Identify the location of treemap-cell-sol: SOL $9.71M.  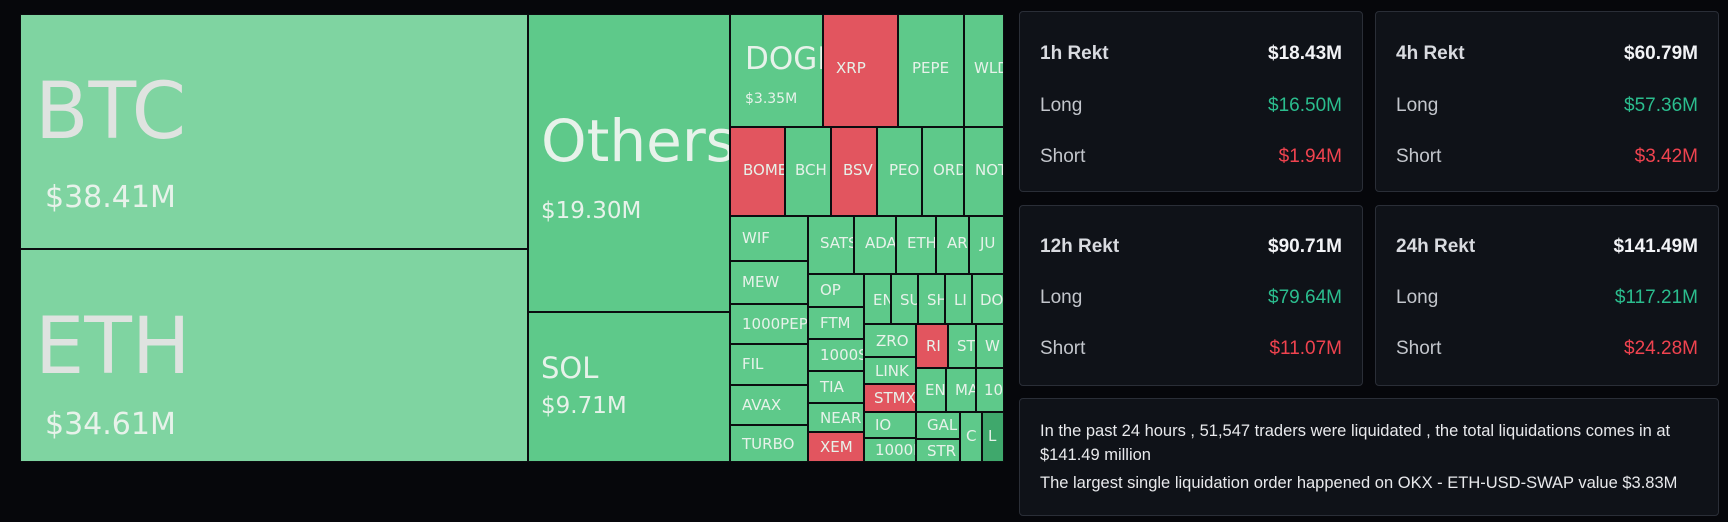
(629, 387).